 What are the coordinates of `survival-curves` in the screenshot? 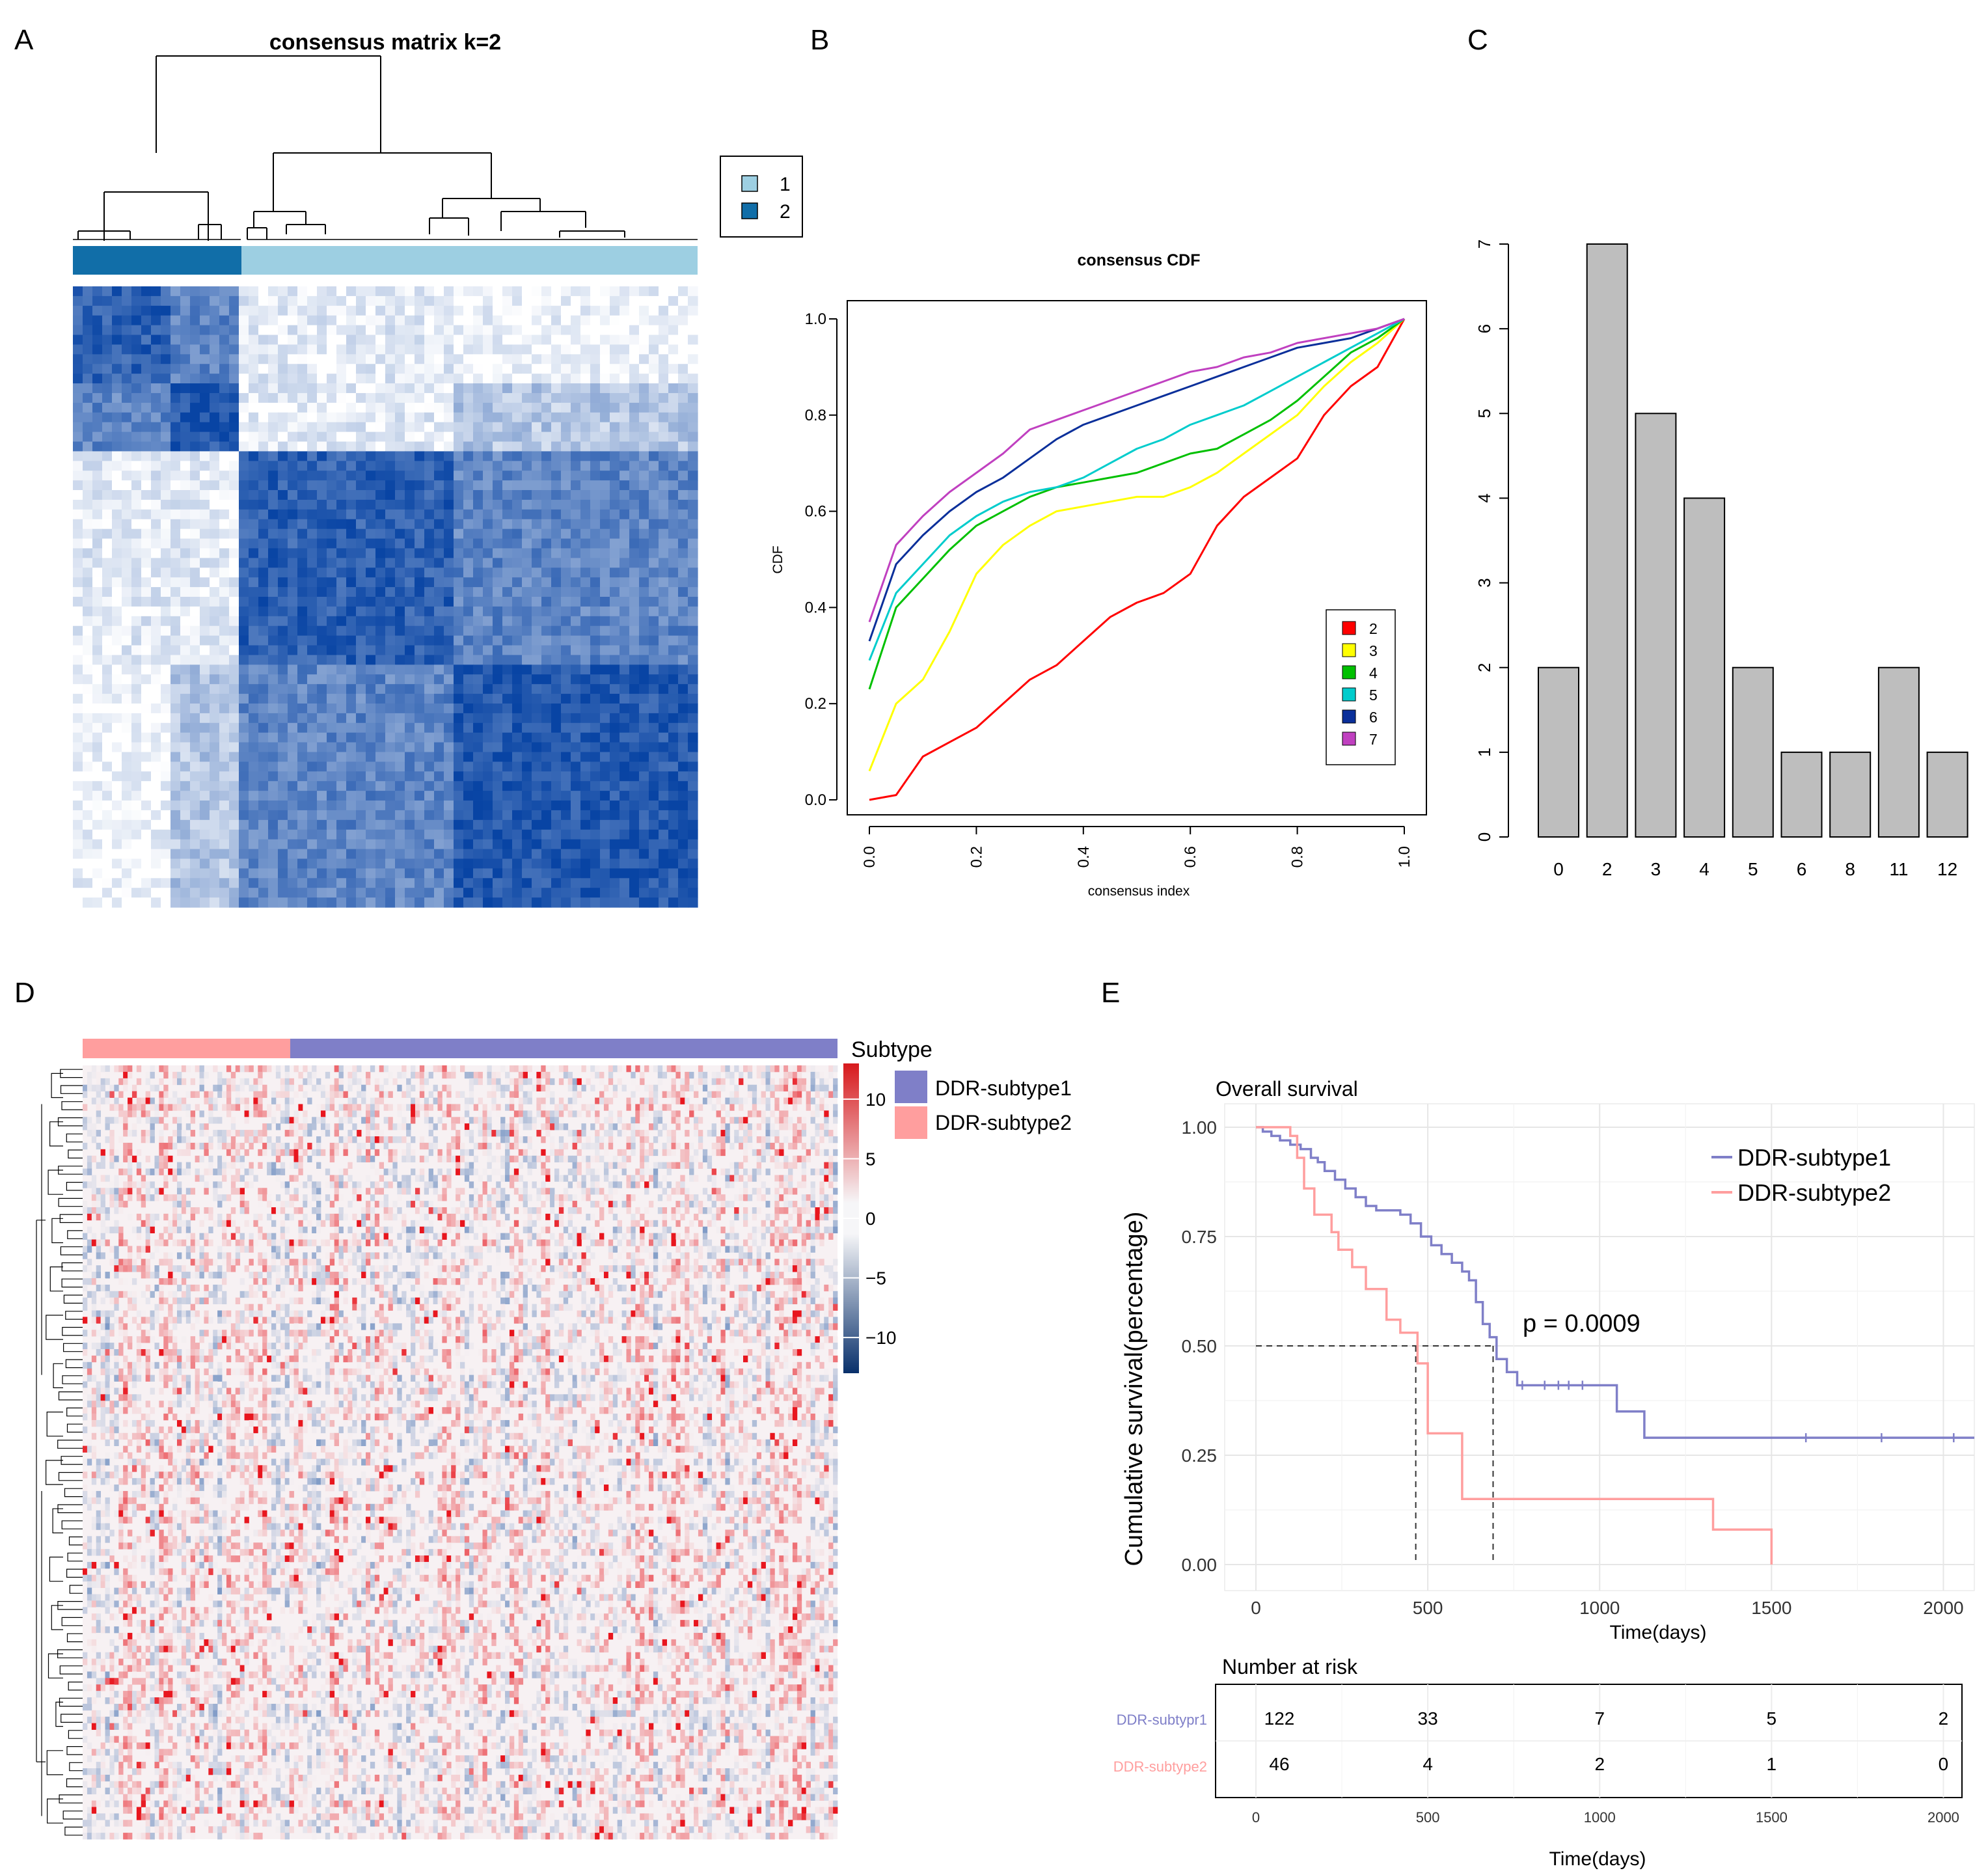 It's located at (1615, 1345).